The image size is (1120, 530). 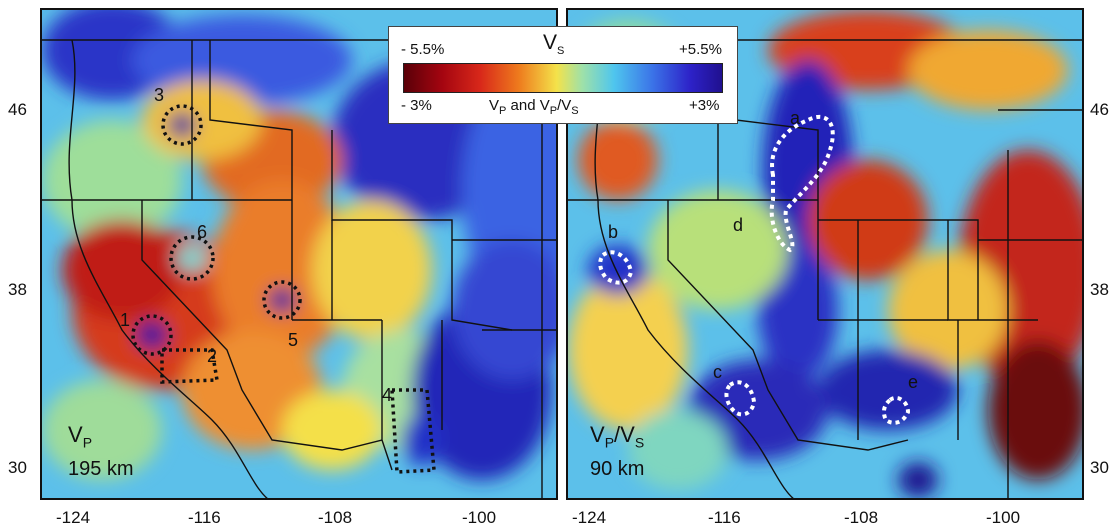 I want to click on colorbar-vp-min: - 3%, so click(x=416, y=105).